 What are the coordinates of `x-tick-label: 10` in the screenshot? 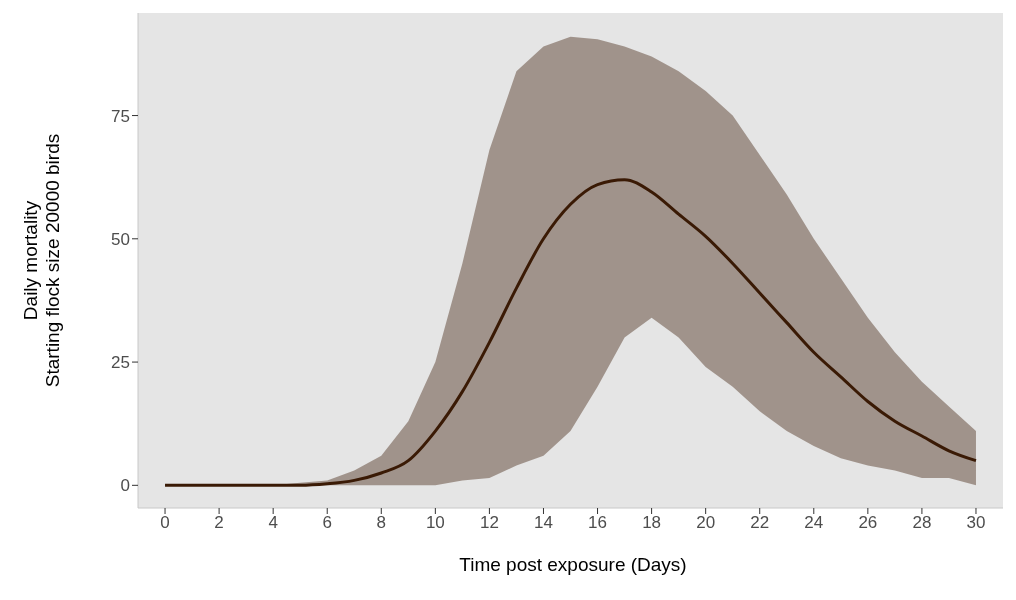 It's located at (435, 523).